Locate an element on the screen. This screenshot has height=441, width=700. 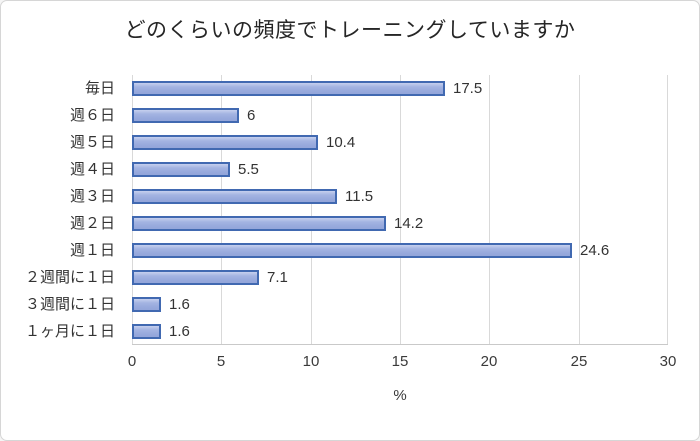
category-label: 週６日 is located at coordinates (92, 115).